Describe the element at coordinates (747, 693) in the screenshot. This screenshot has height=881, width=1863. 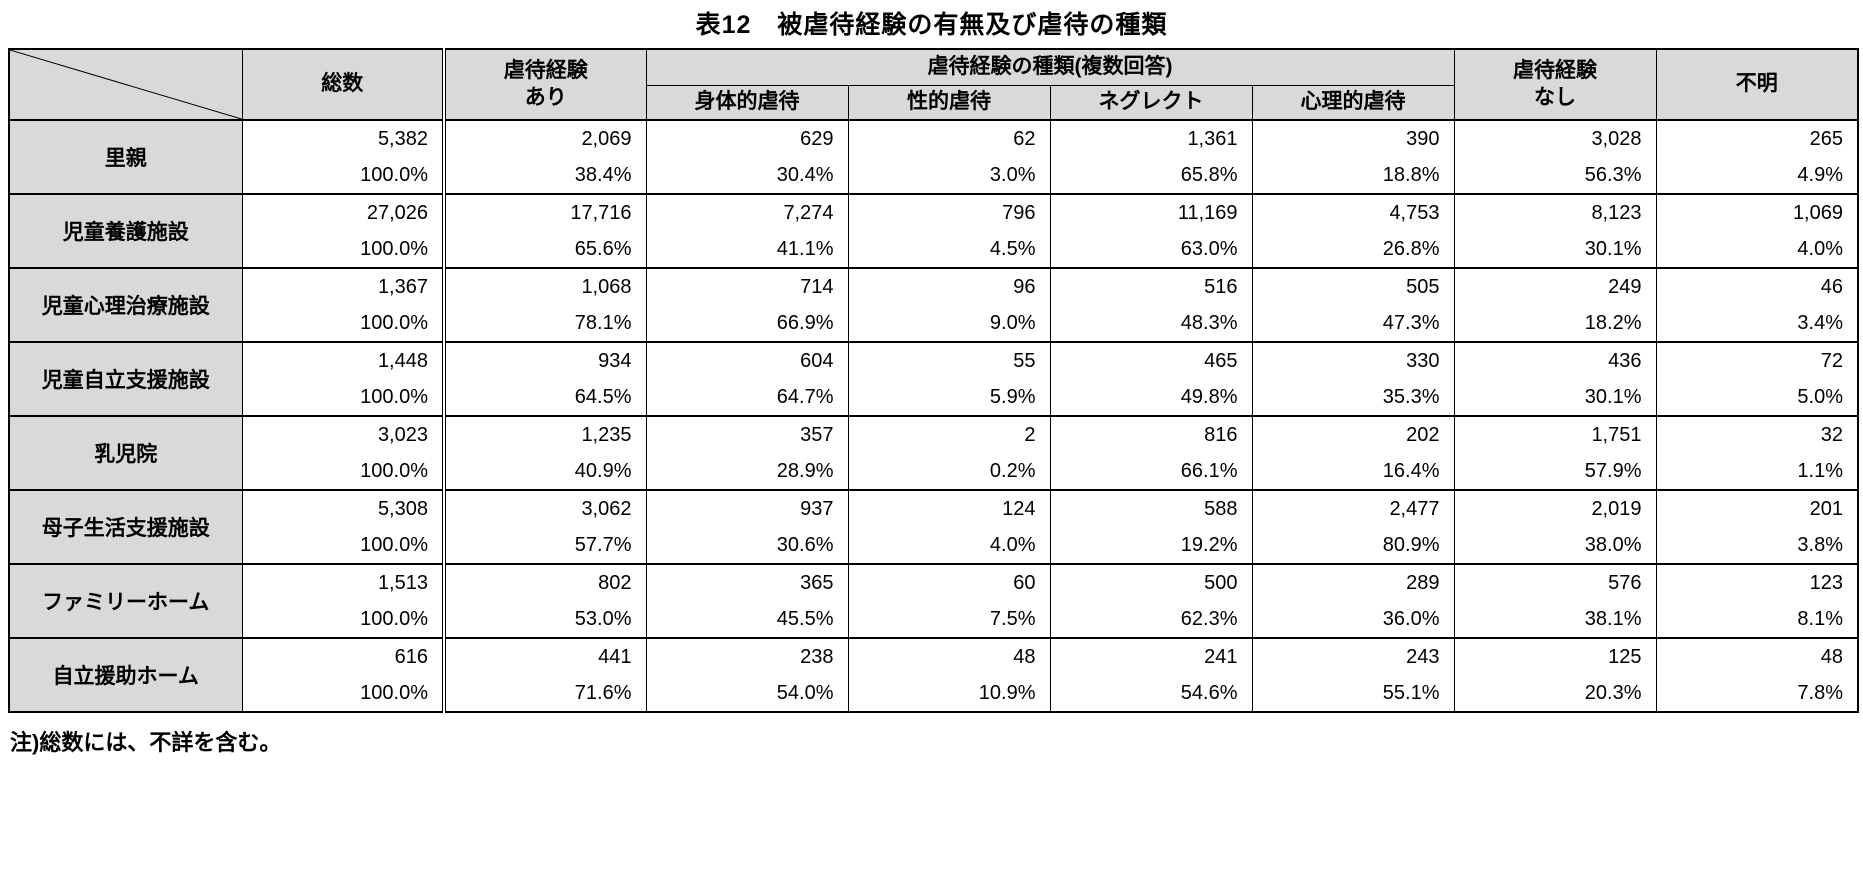
I see `percent-cell: 54.0%` at that location.